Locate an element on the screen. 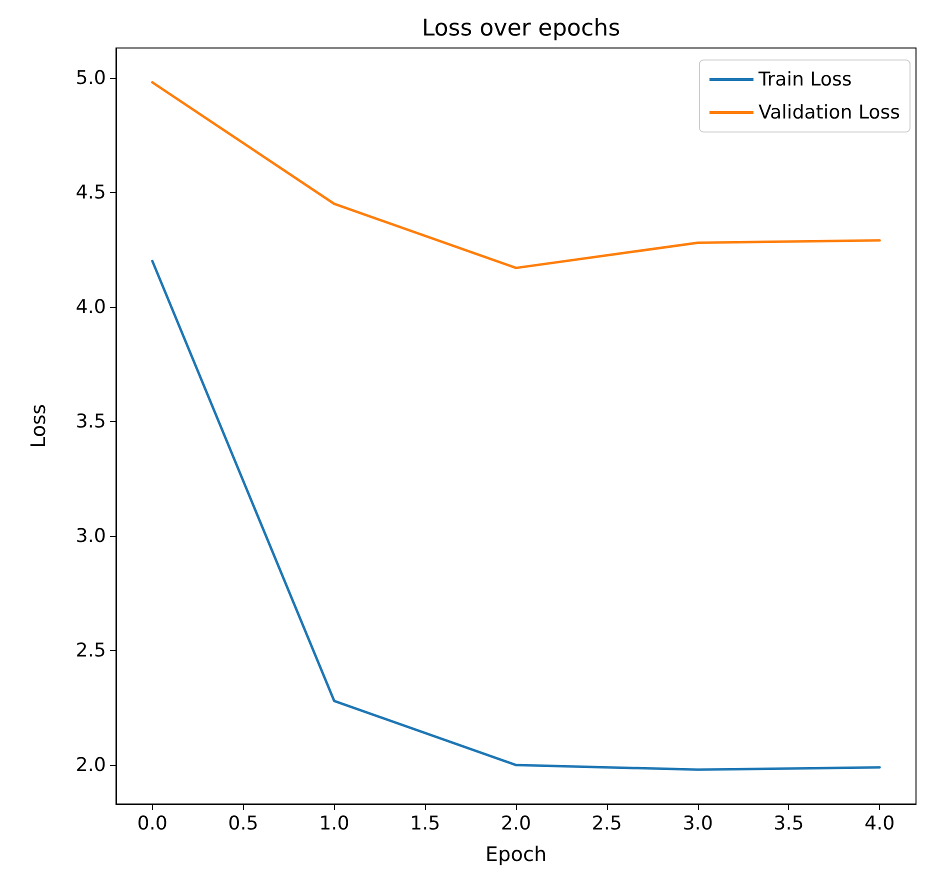  x-tick-label: 2.5 is located at coordinates (607, 823).